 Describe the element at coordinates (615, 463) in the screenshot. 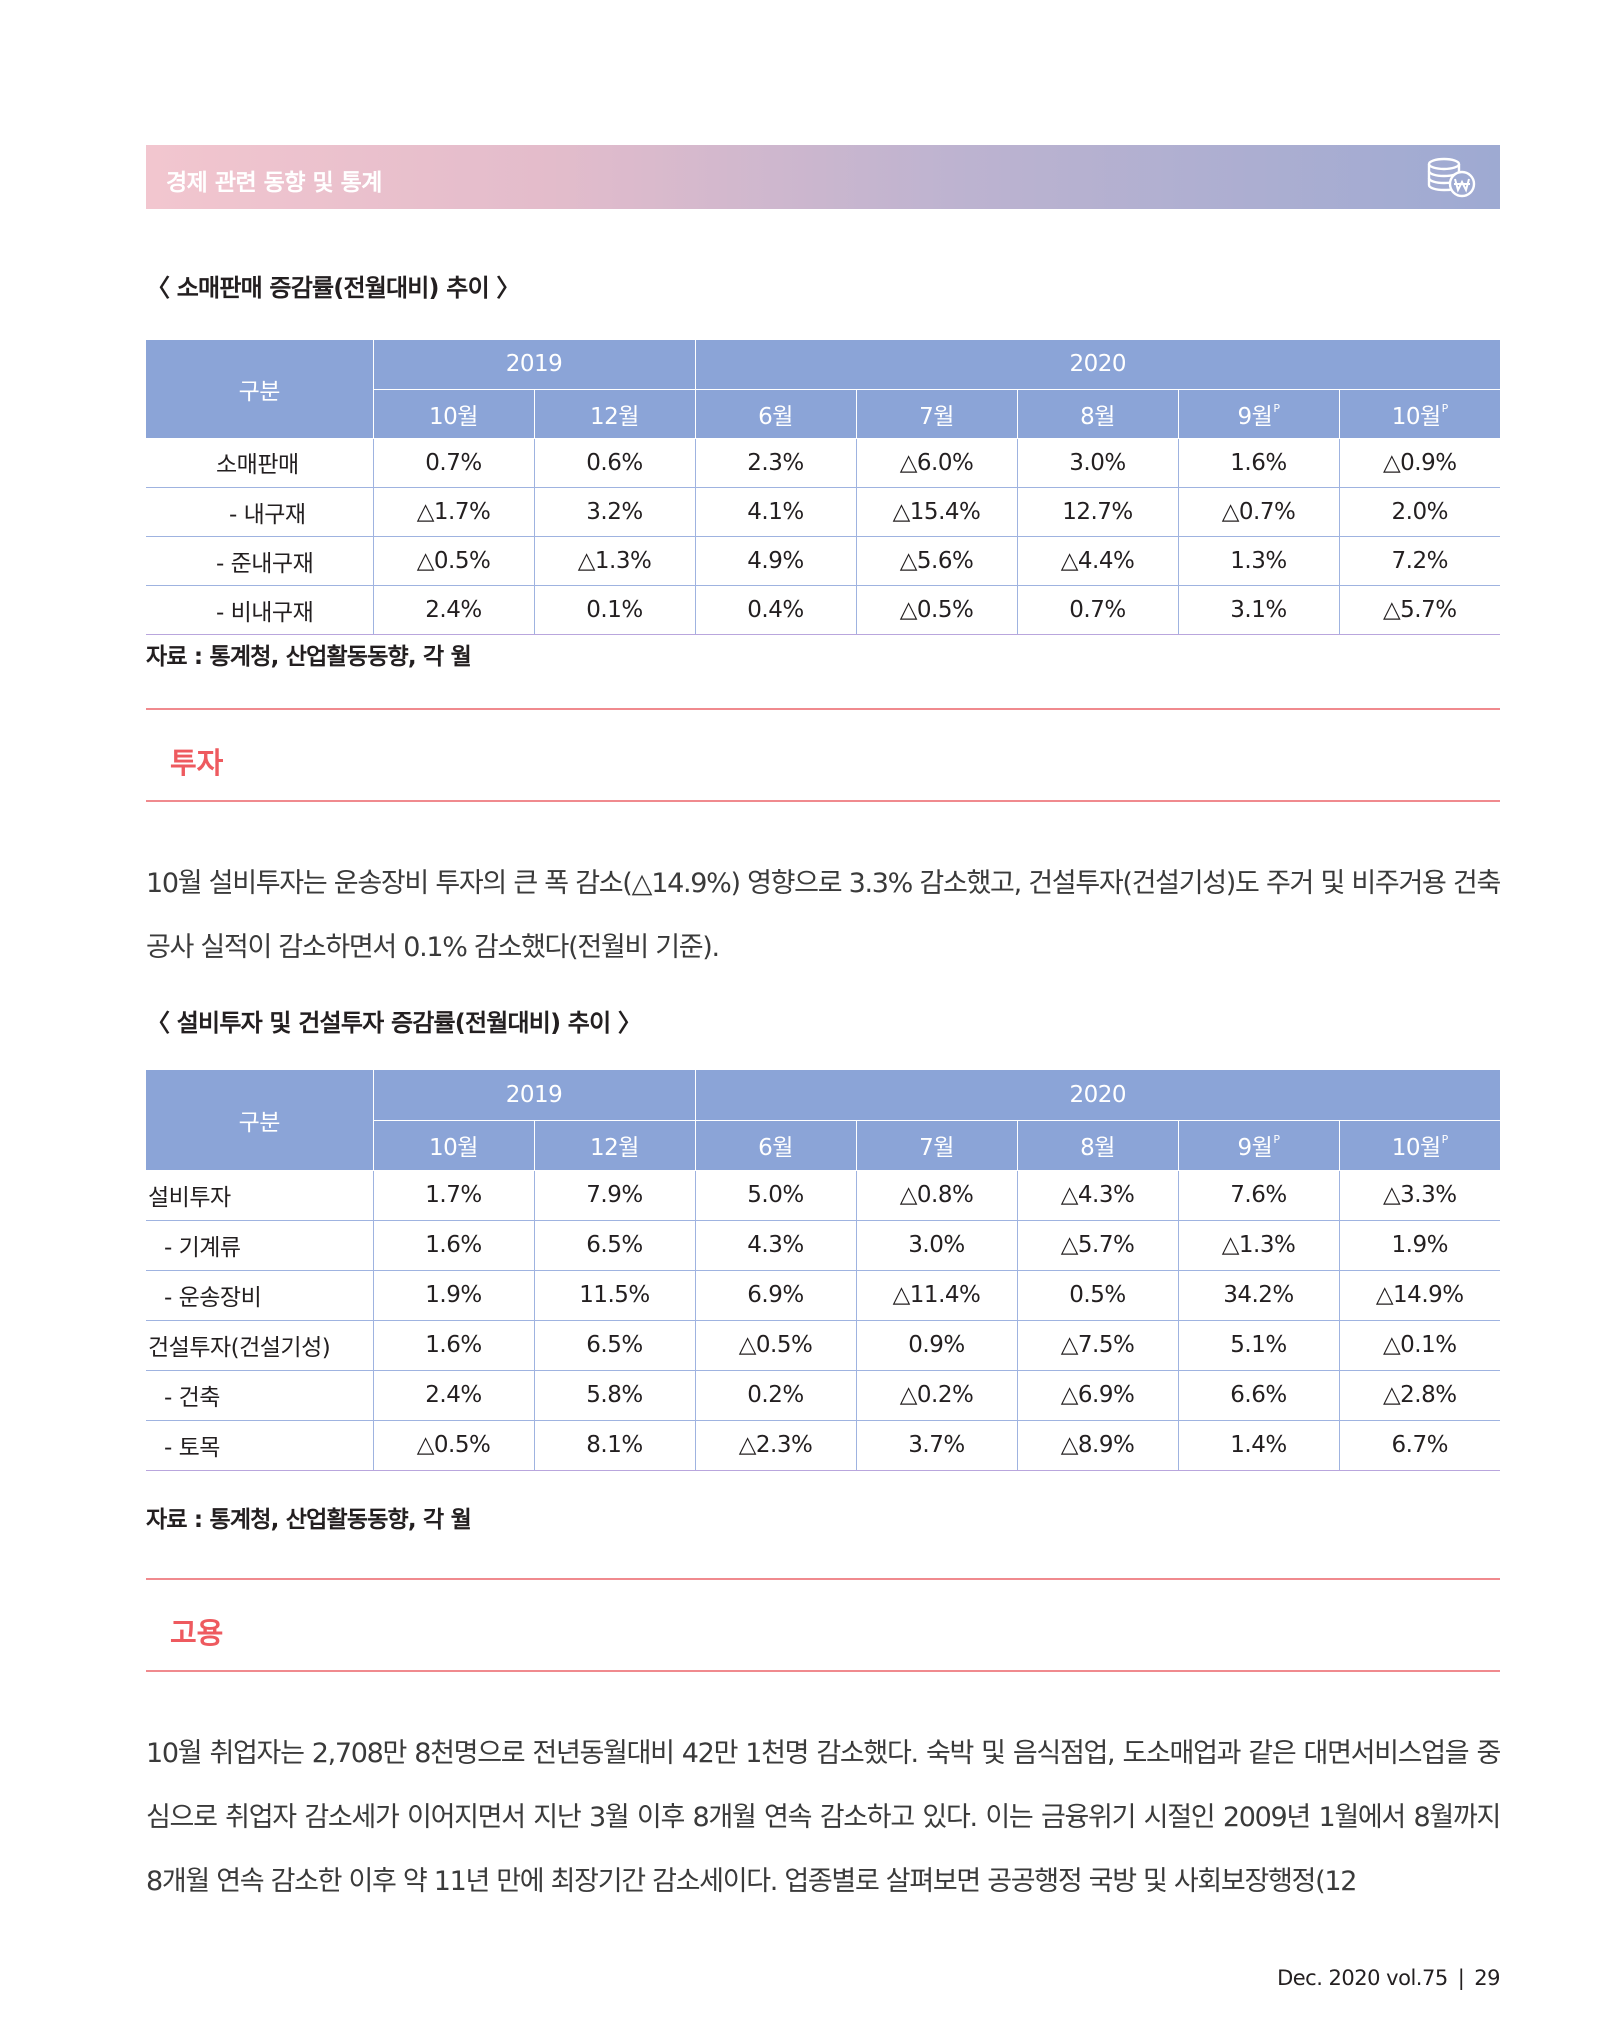

I see `cell: 0.6%` at that location.